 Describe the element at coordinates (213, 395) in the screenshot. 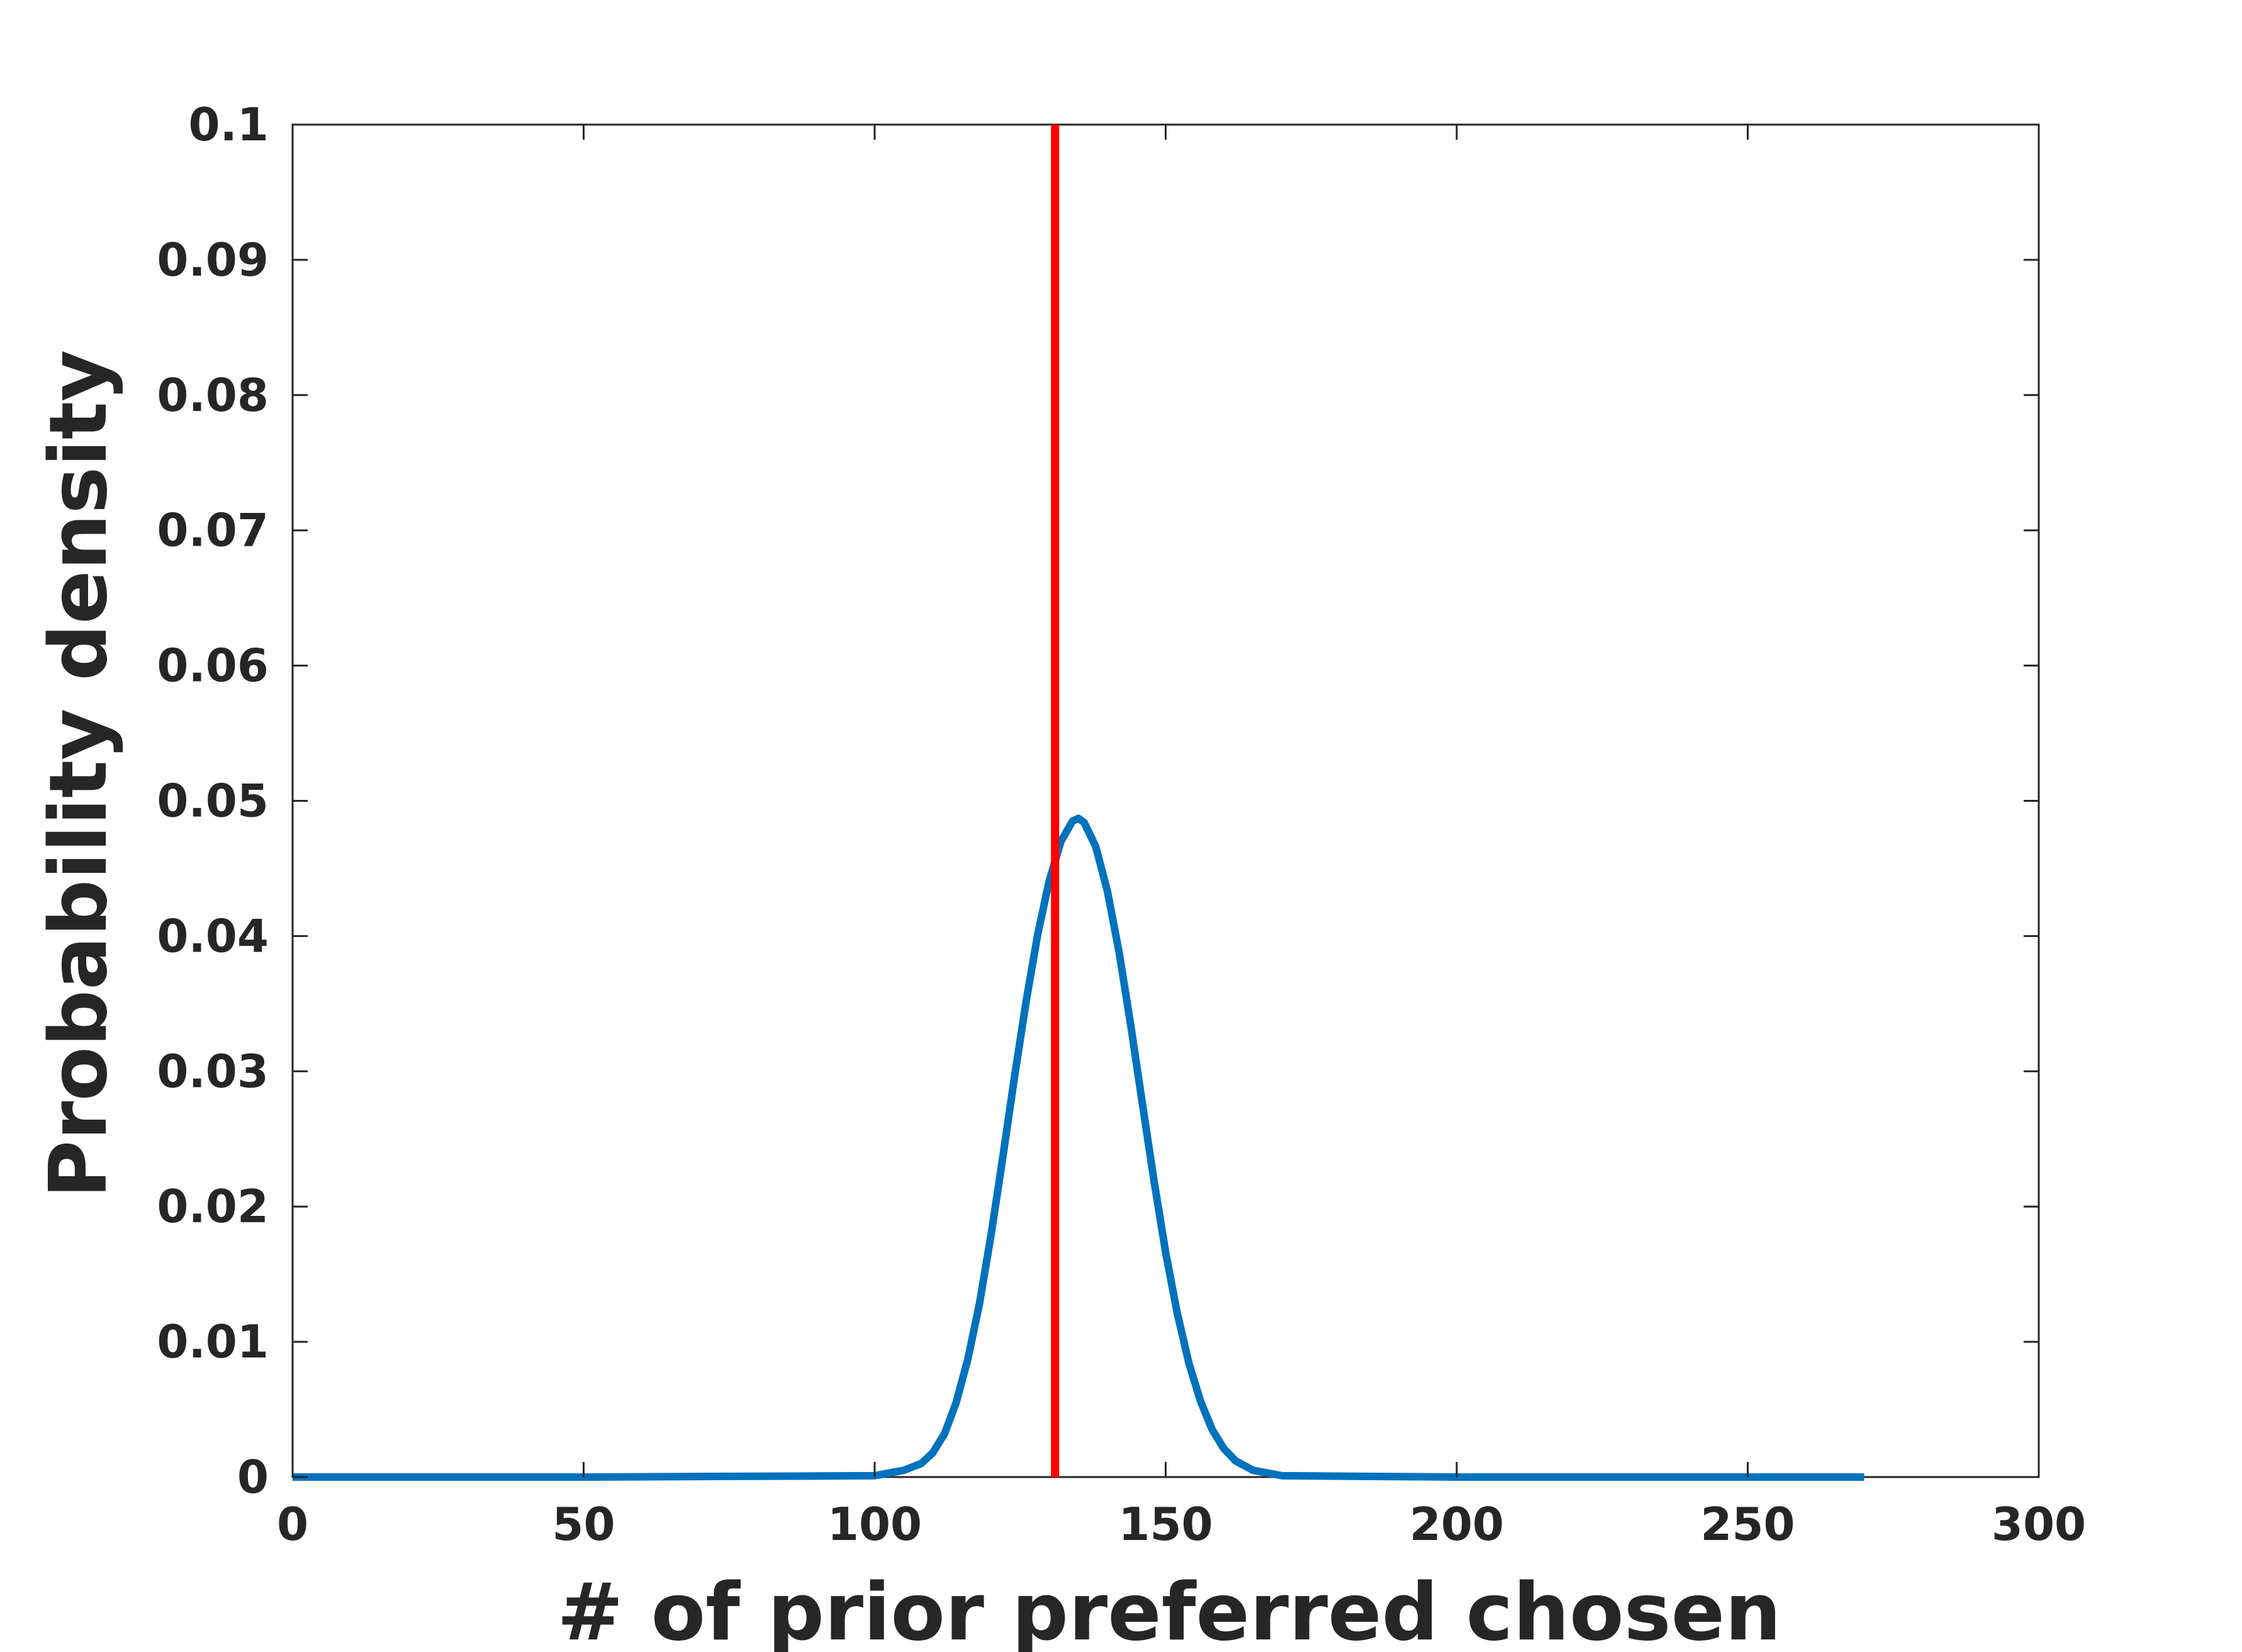

I see `y-tick-label: 0.08` at that location.